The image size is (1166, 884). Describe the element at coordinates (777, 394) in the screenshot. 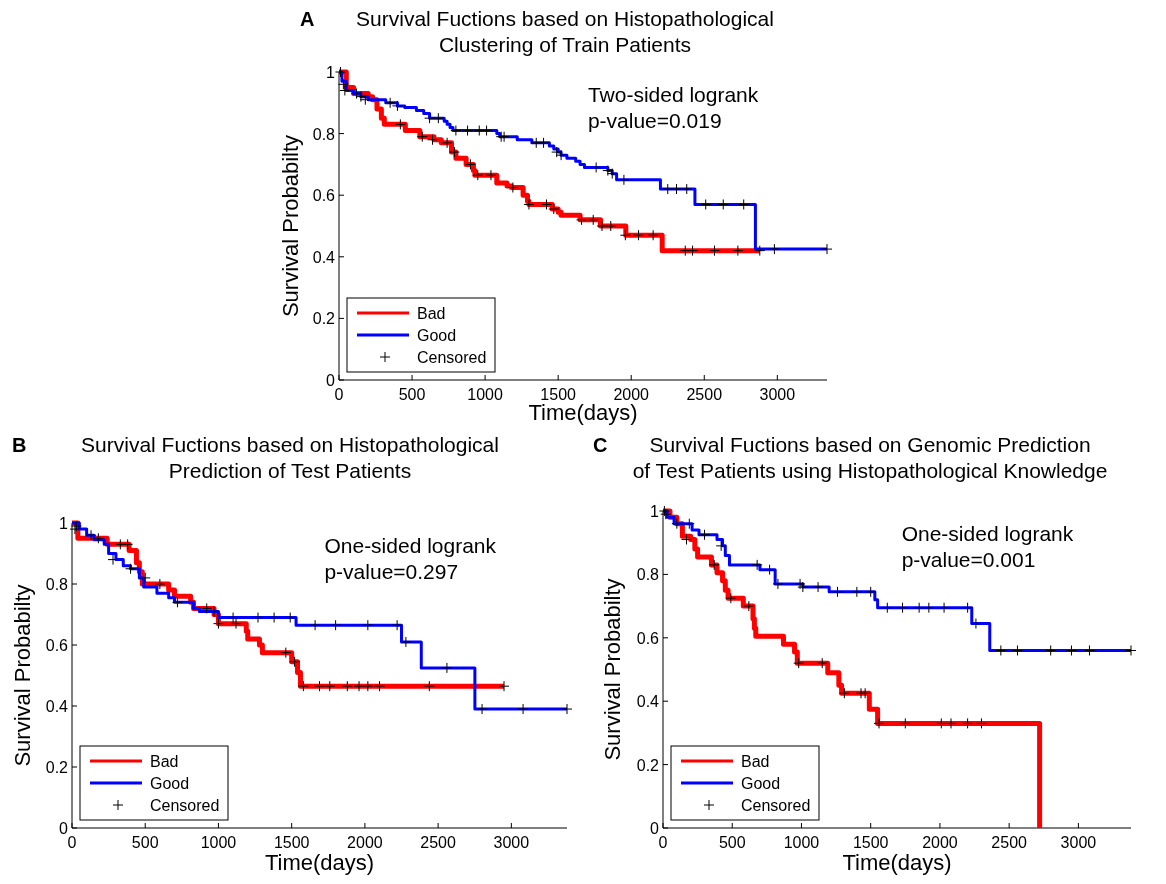

I see `x-tick-label: 3000` at that location.